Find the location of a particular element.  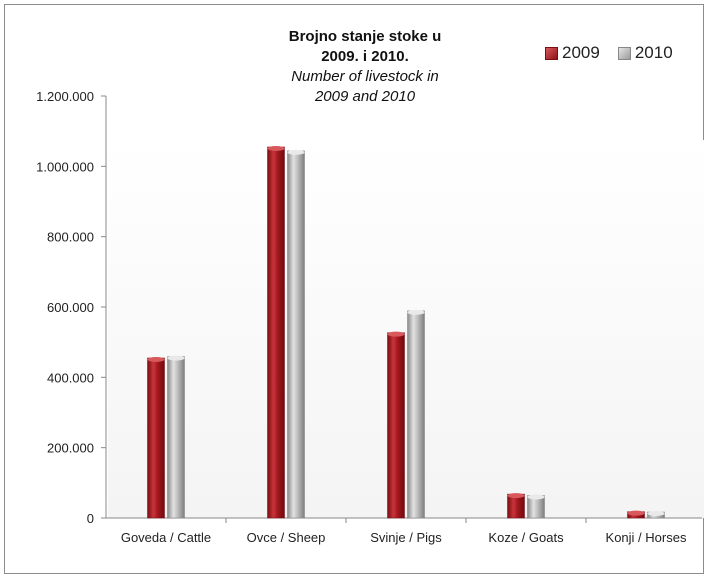

legend-item-2010: 2010 is located at coordinates (645, 53).